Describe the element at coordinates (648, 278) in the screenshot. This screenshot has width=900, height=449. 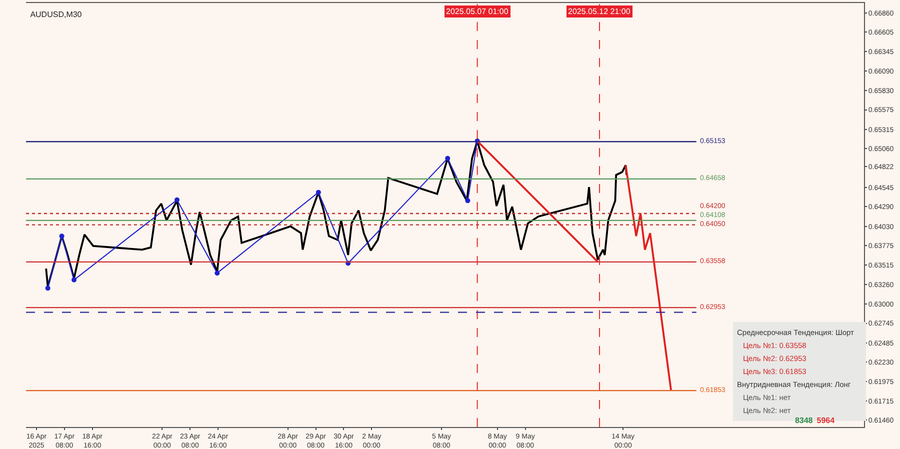
I see `line-series` at that location.